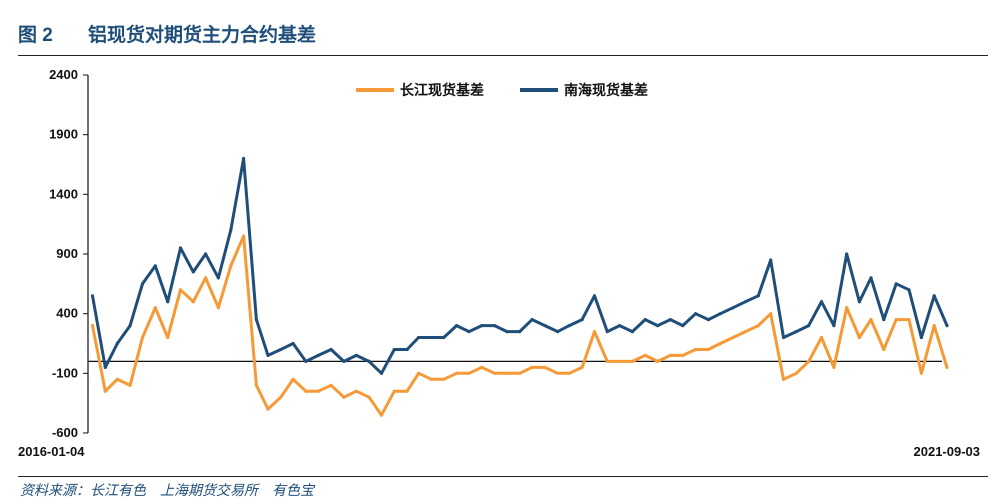  Describe the element at coordinates (503, 476) in the screenshot. I see `bottom-rule` at that location.